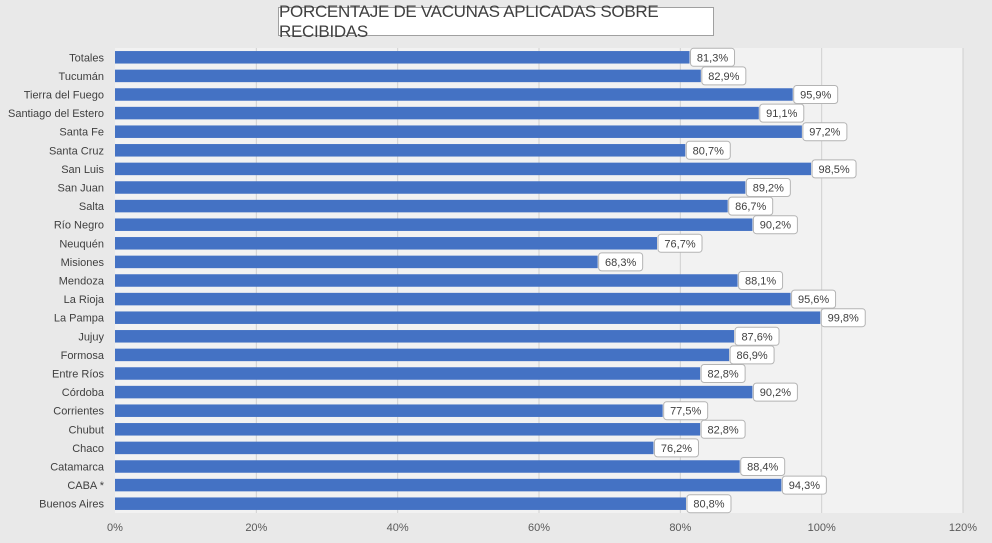 Image resolution: width=992 pixels, height=543 pixels. What do you see at coordinates (82, 282) in the screenshot?
I see `y-tick-label: Mendoza` at bounding box center [82, 282].